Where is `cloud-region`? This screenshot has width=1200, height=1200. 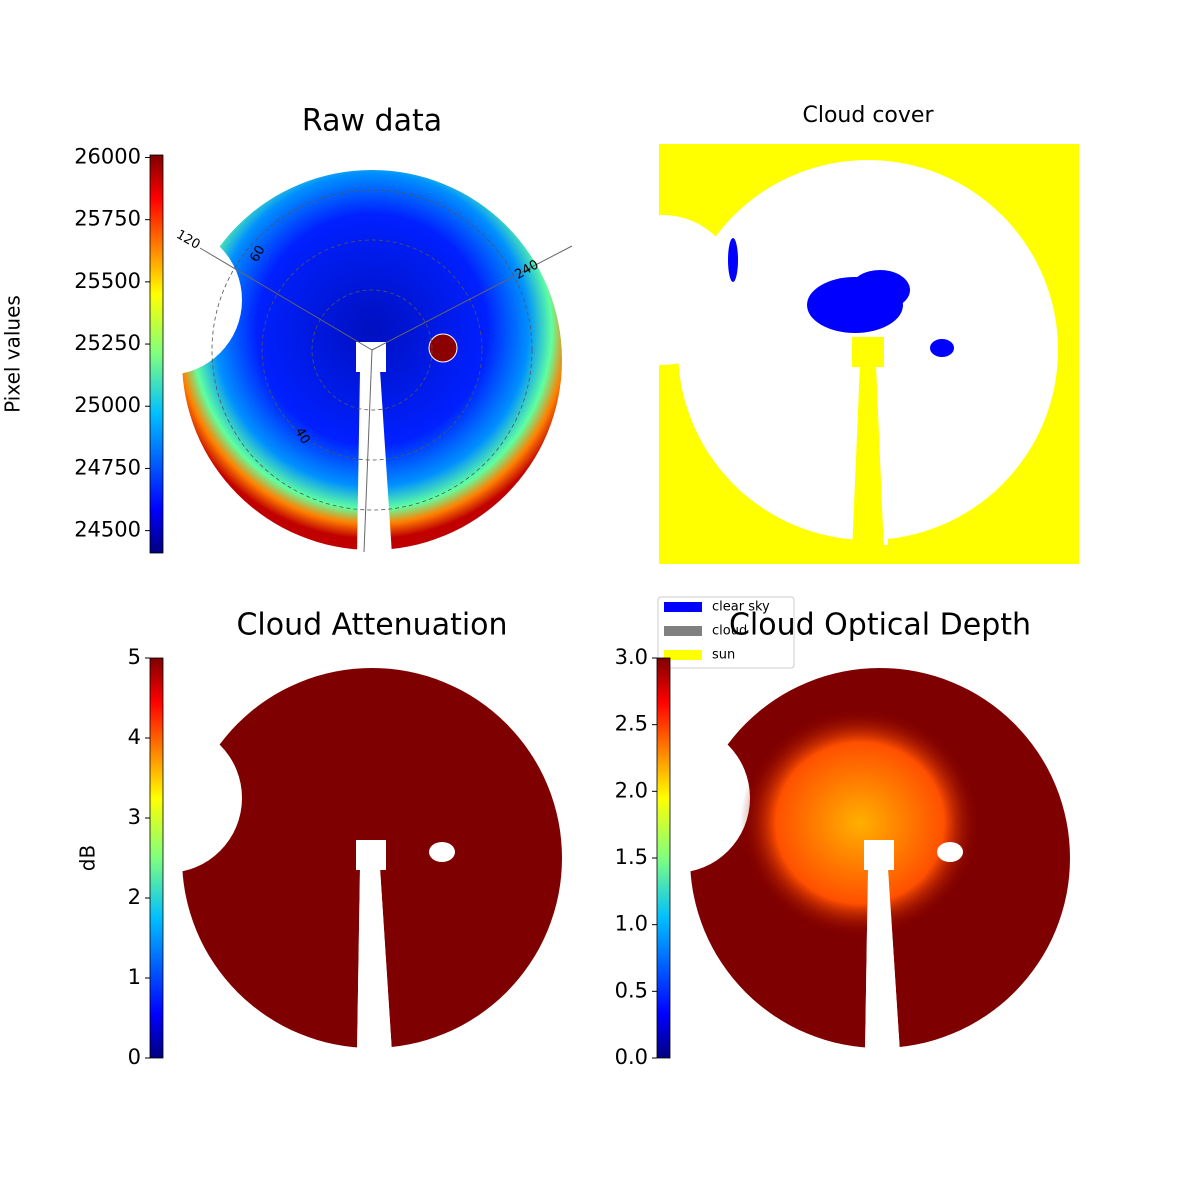
cloud-region is located at coordinates (860, 823).